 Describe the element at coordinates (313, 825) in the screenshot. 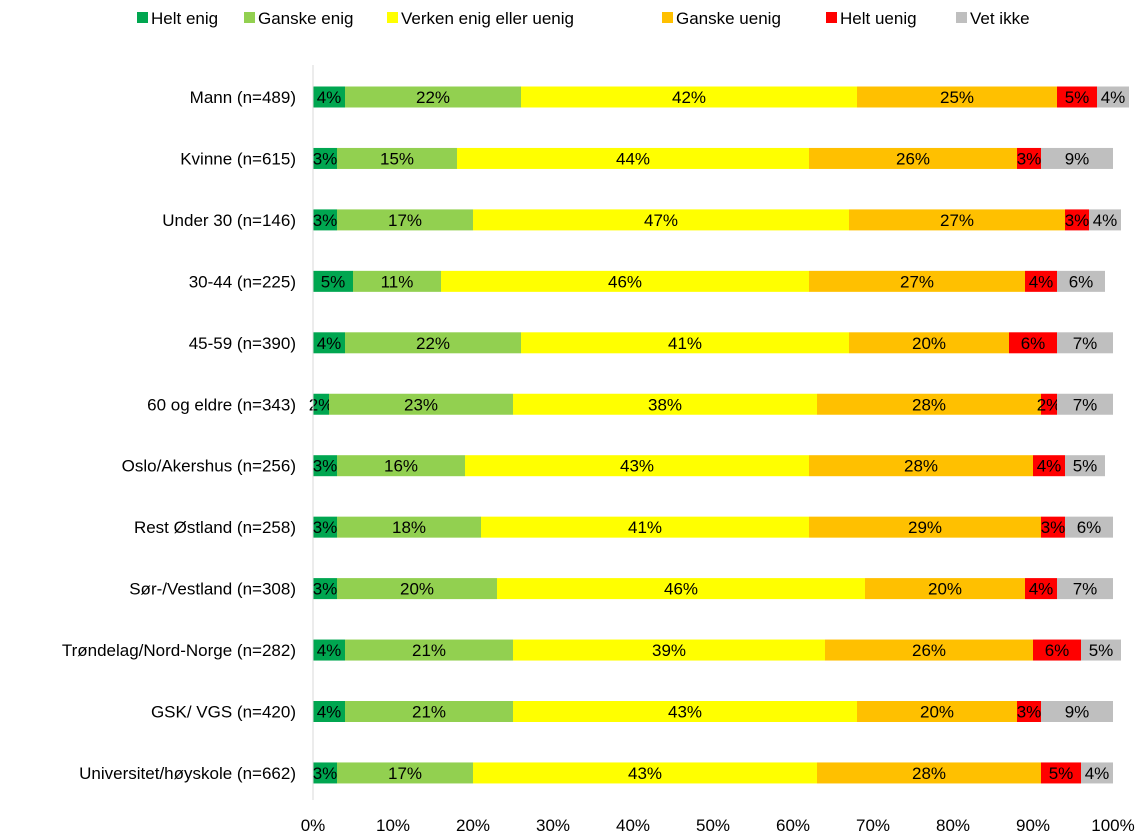

I see `x-tick-label: 0%` at that location.